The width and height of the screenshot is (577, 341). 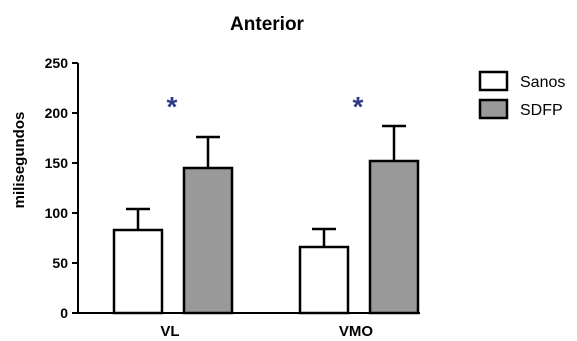 What do you see at coordinates (356, 331) in the screenshot?
I see `x-tick-label: VMO` at bounding box center [356, 331].